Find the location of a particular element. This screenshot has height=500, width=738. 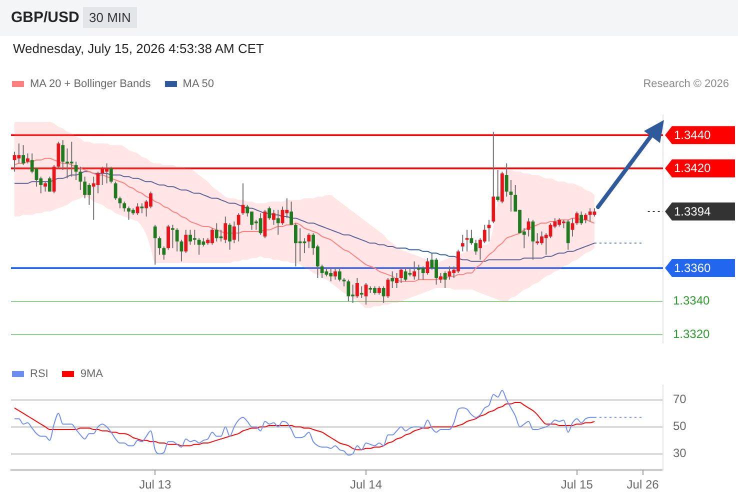

ref-line-label: 1.3394 is located at coordinates (693, 211).